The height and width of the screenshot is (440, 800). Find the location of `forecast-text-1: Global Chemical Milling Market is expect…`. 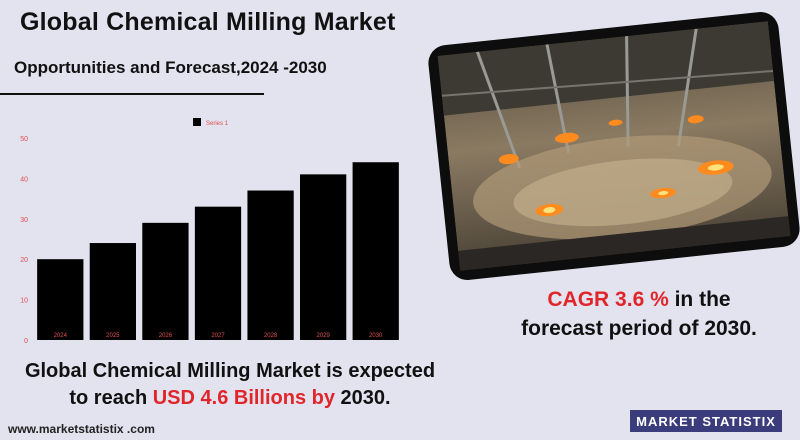

forecast-text-1: Global Chemical Milling Market is expect… is located at coordinates (230, 371).